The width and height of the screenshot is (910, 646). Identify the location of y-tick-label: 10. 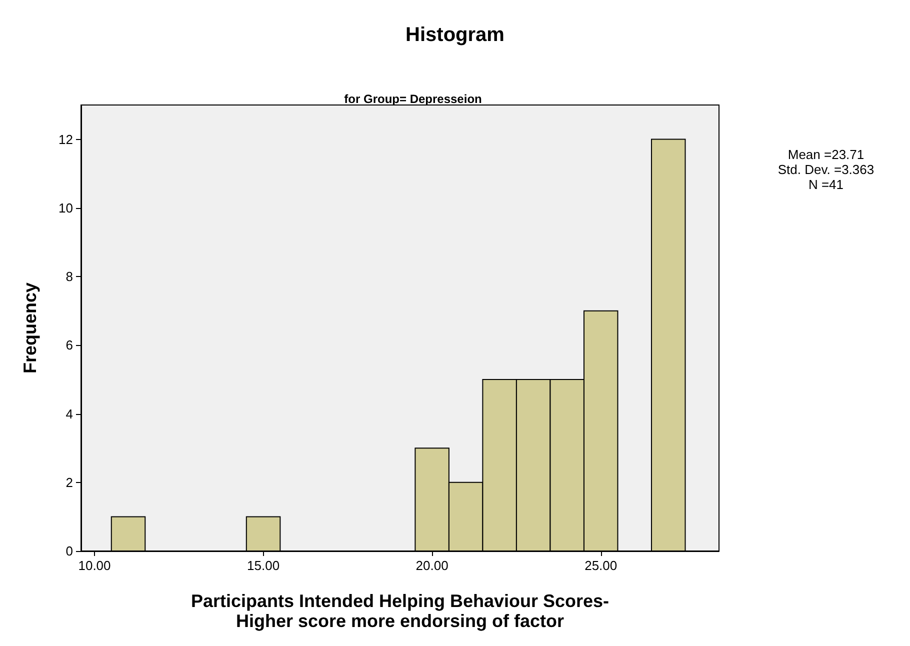
(65, 208).